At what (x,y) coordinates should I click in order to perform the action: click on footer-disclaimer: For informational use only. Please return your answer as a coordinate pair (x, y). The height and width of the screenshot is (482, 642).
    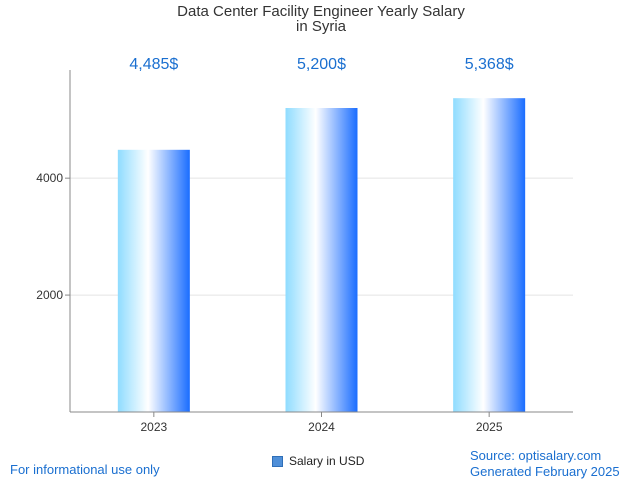
    Looking at the image, I should click on (85, 469).